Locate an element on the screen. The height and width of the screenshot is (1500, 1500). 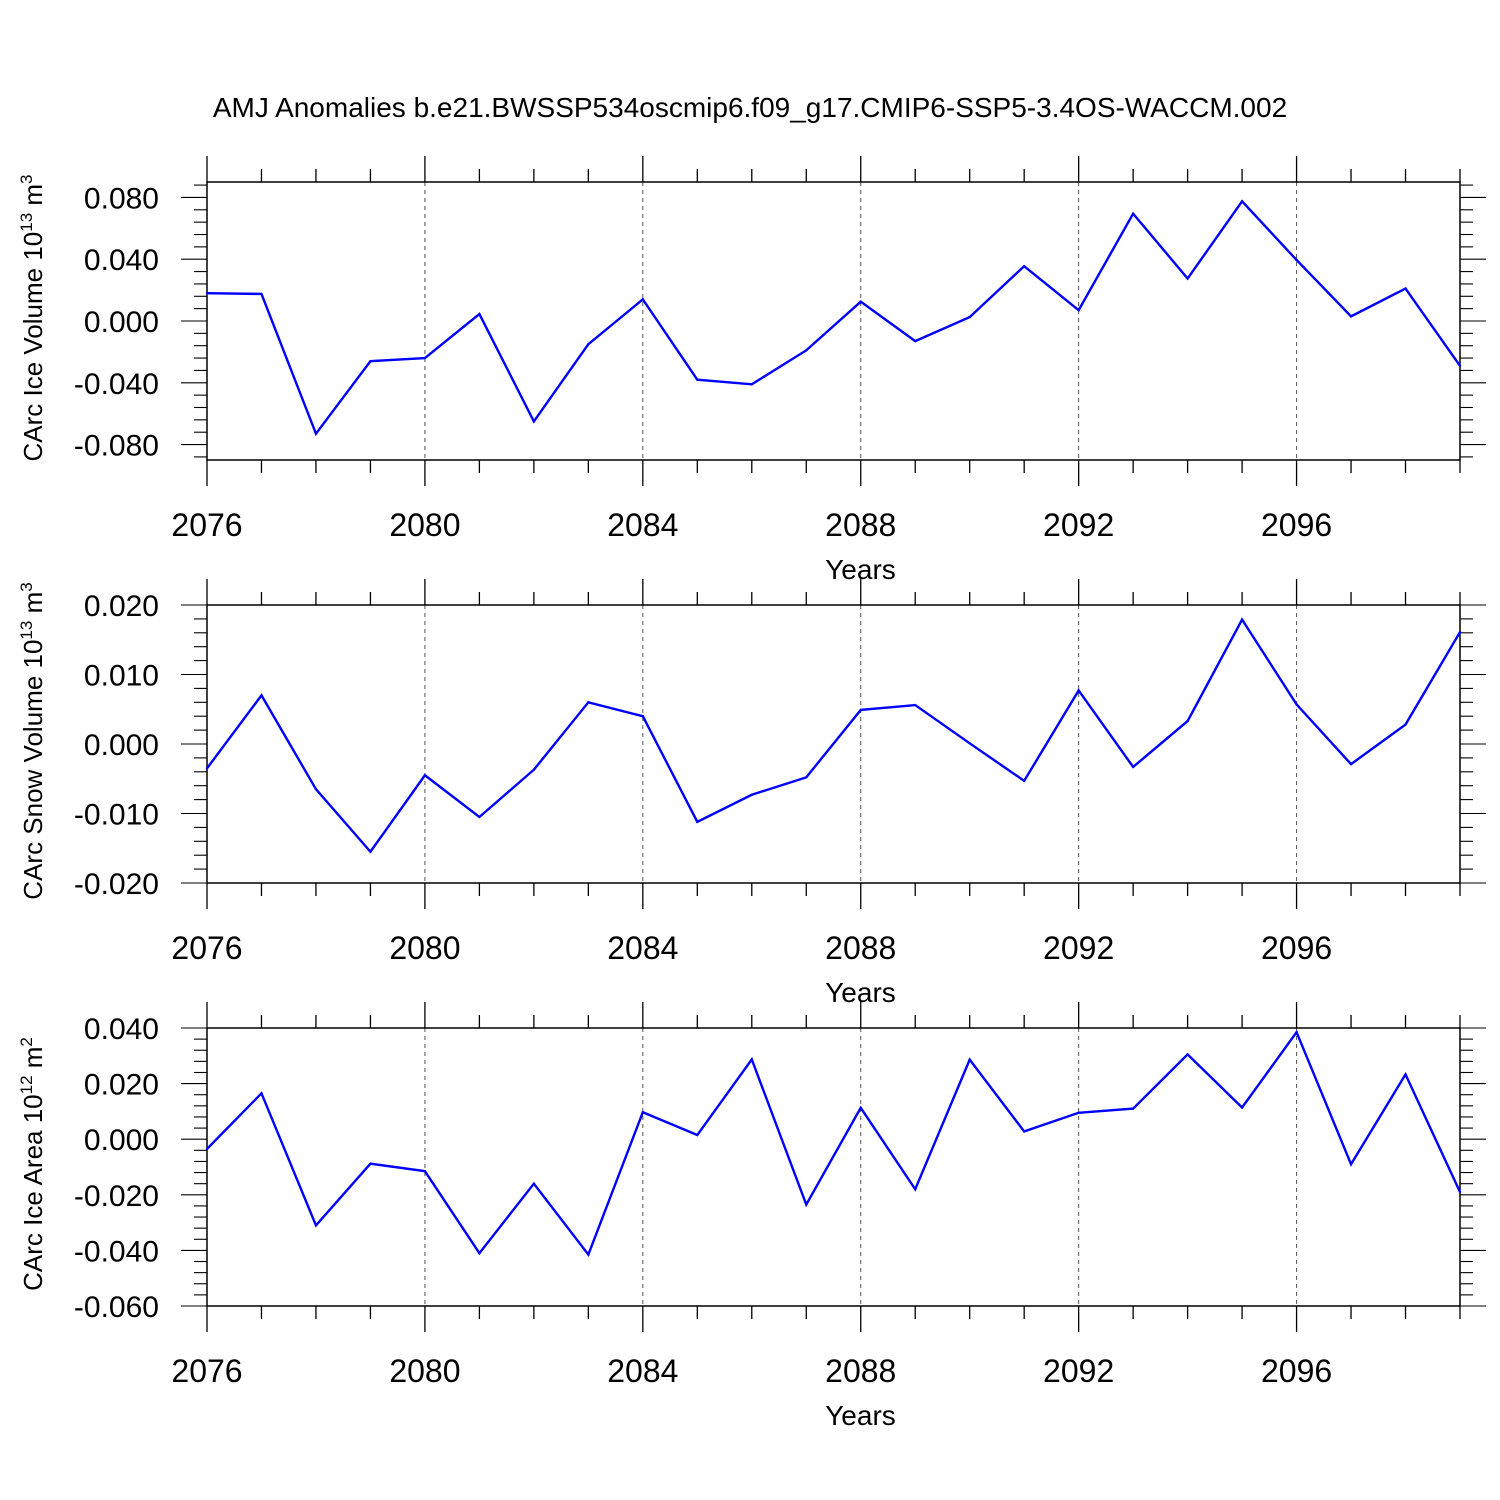
y-tick-label: -0.010 is located at coordinates (116, 815).